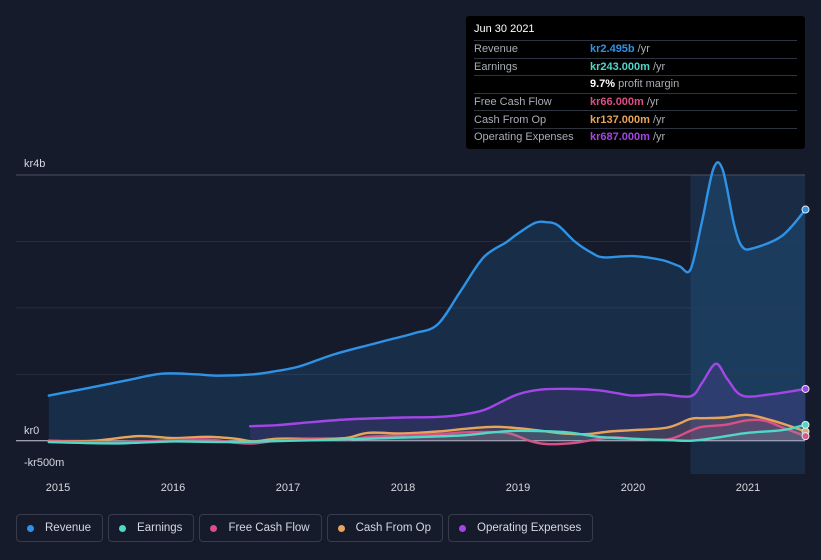 Image resolution: width=821 pixels, height=560 pixels. What do you see at coordinates (393, 528) in the screenshot?
I see `legend-label: Cash From Op` at bounding box center [393, 528].